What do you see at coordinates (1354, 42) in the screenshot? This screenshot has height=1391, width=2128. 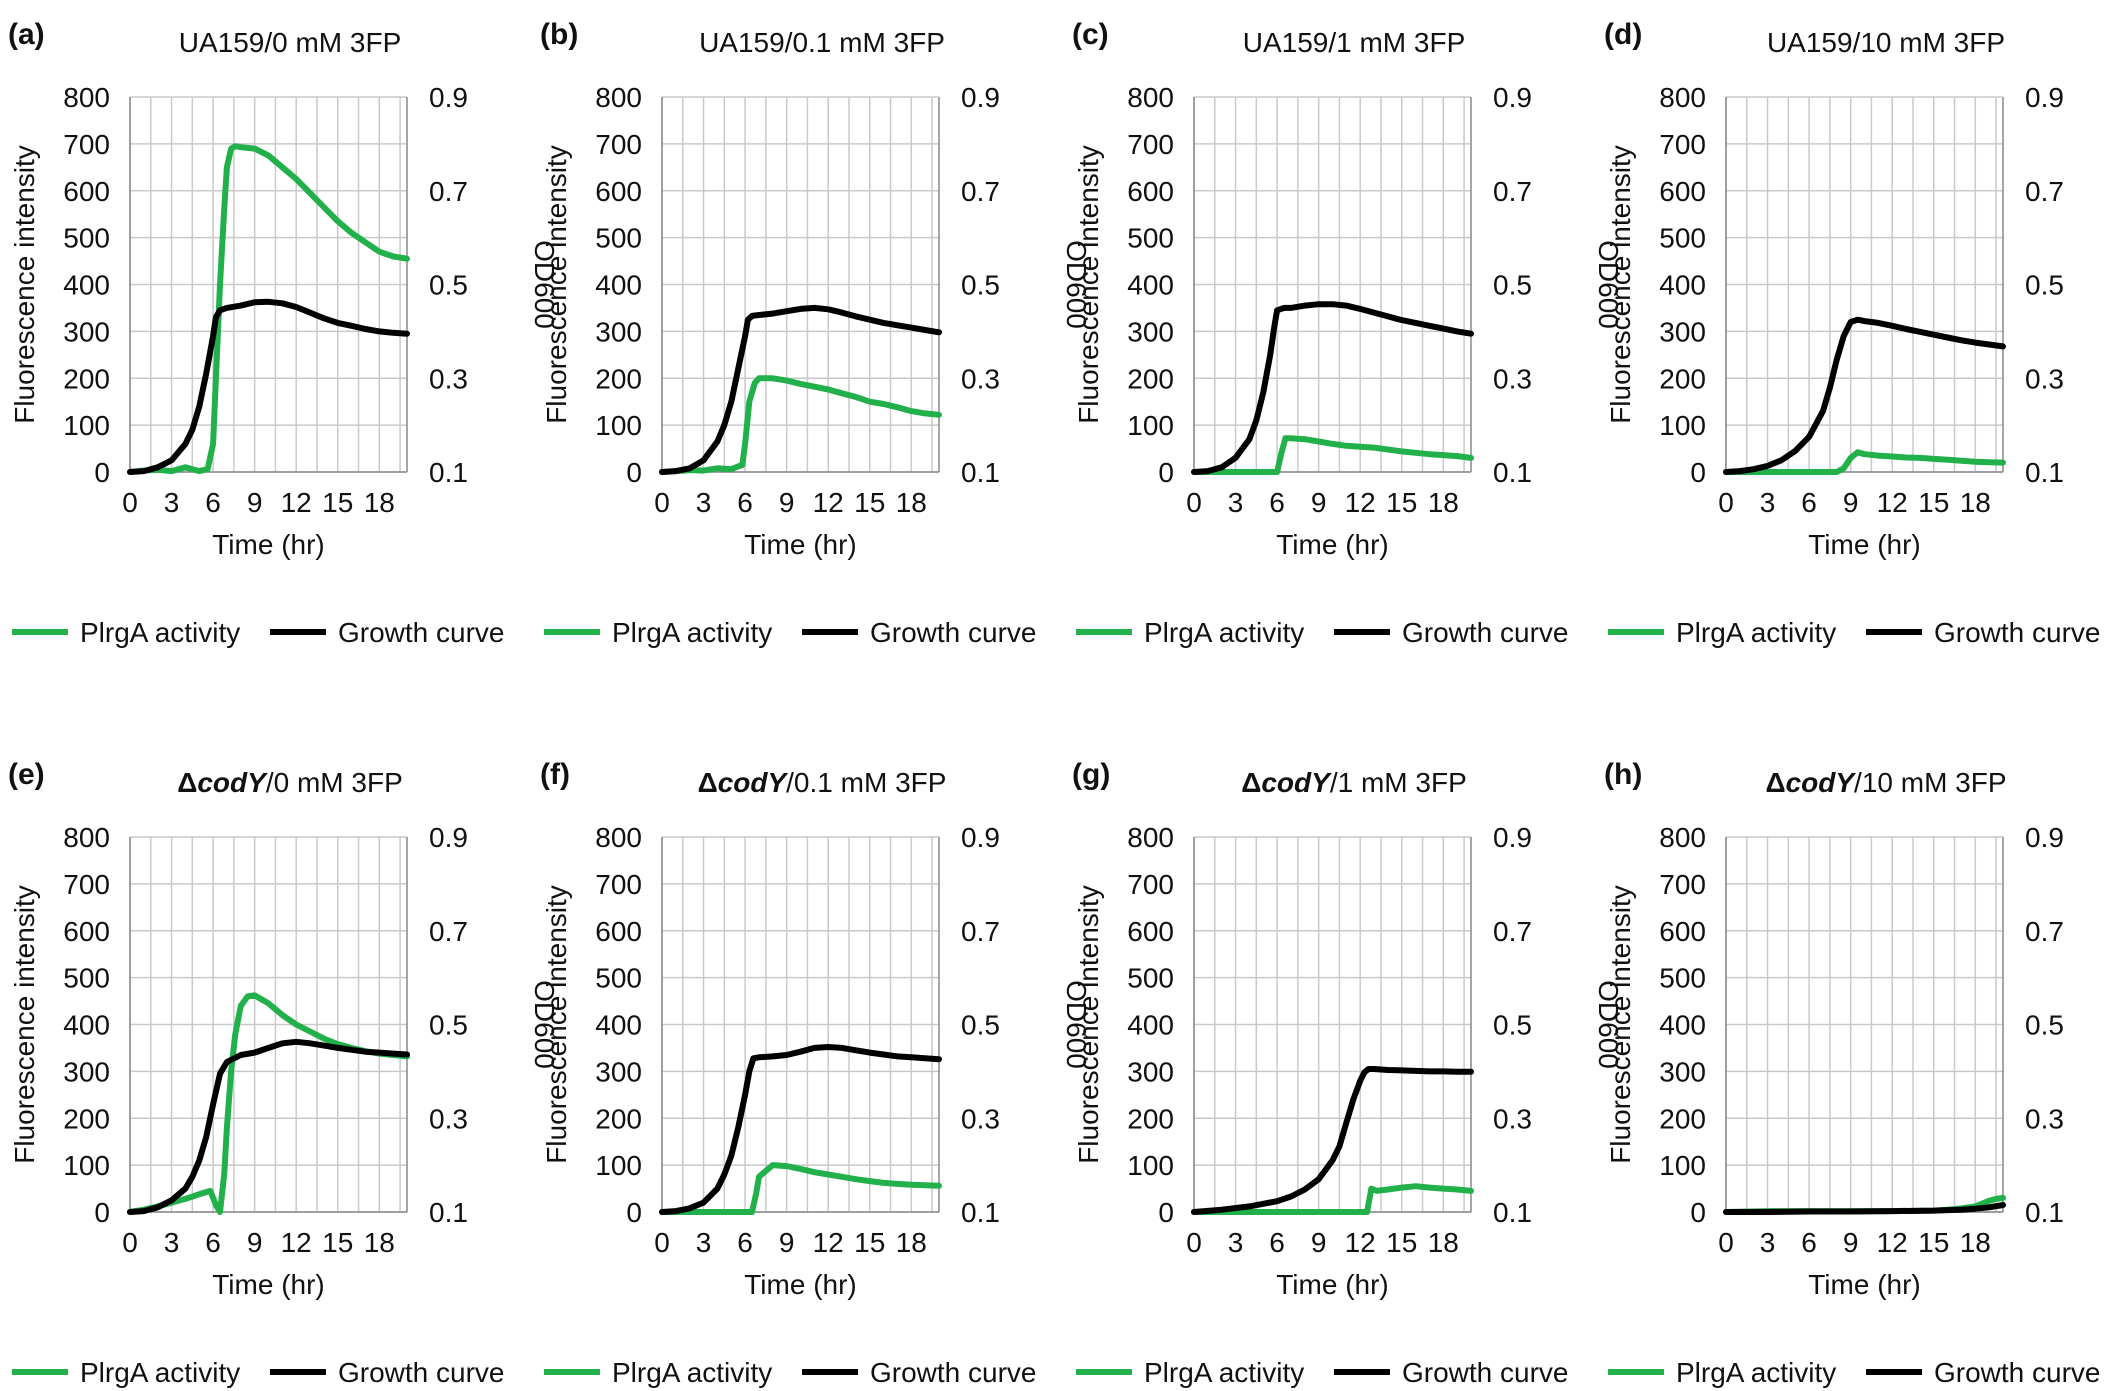 I see `title-rest: UA159/1 mM 3FP` at bounding box center [1354, 42].